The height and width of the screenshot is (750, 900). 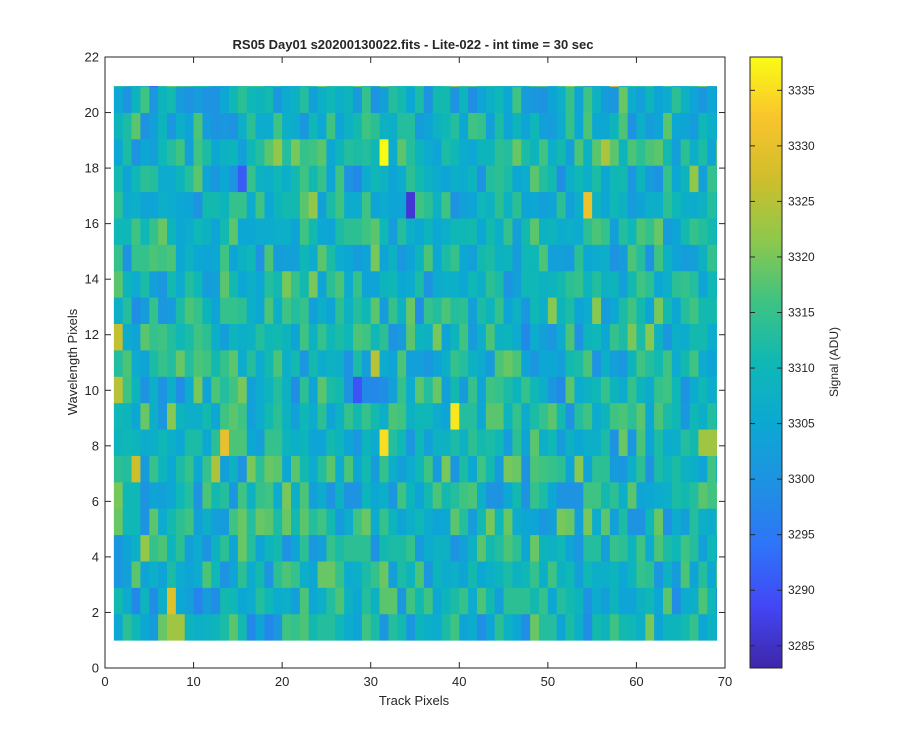 What do you see at coordinates (636, 681) in the screenshot?
I see `x-tick-label: 60` at bounding box center [636, 681].